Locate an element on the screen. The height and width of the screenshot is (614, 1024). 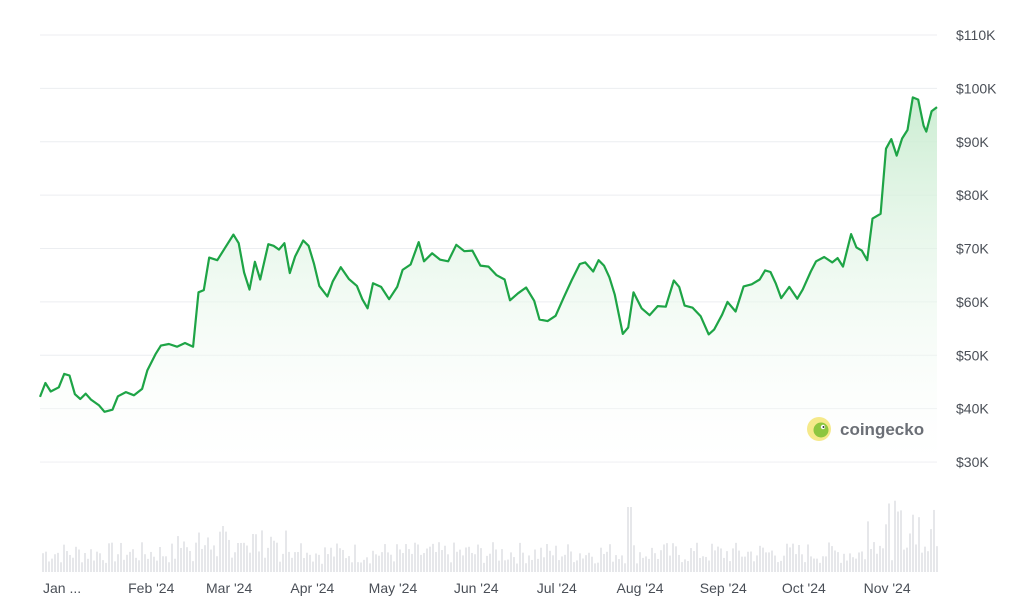
y-axis: $30K $40K $50K $60K $70K $80K $90K $100K $110K is located at coordinates (976, 248).